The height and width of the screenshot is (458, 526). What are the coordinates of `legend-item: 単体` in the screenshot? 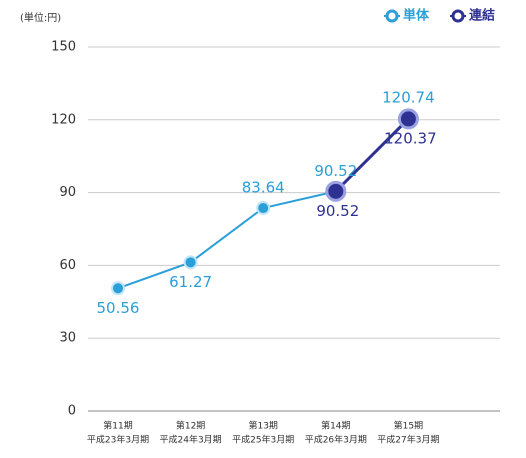 It's located at (407, 16).